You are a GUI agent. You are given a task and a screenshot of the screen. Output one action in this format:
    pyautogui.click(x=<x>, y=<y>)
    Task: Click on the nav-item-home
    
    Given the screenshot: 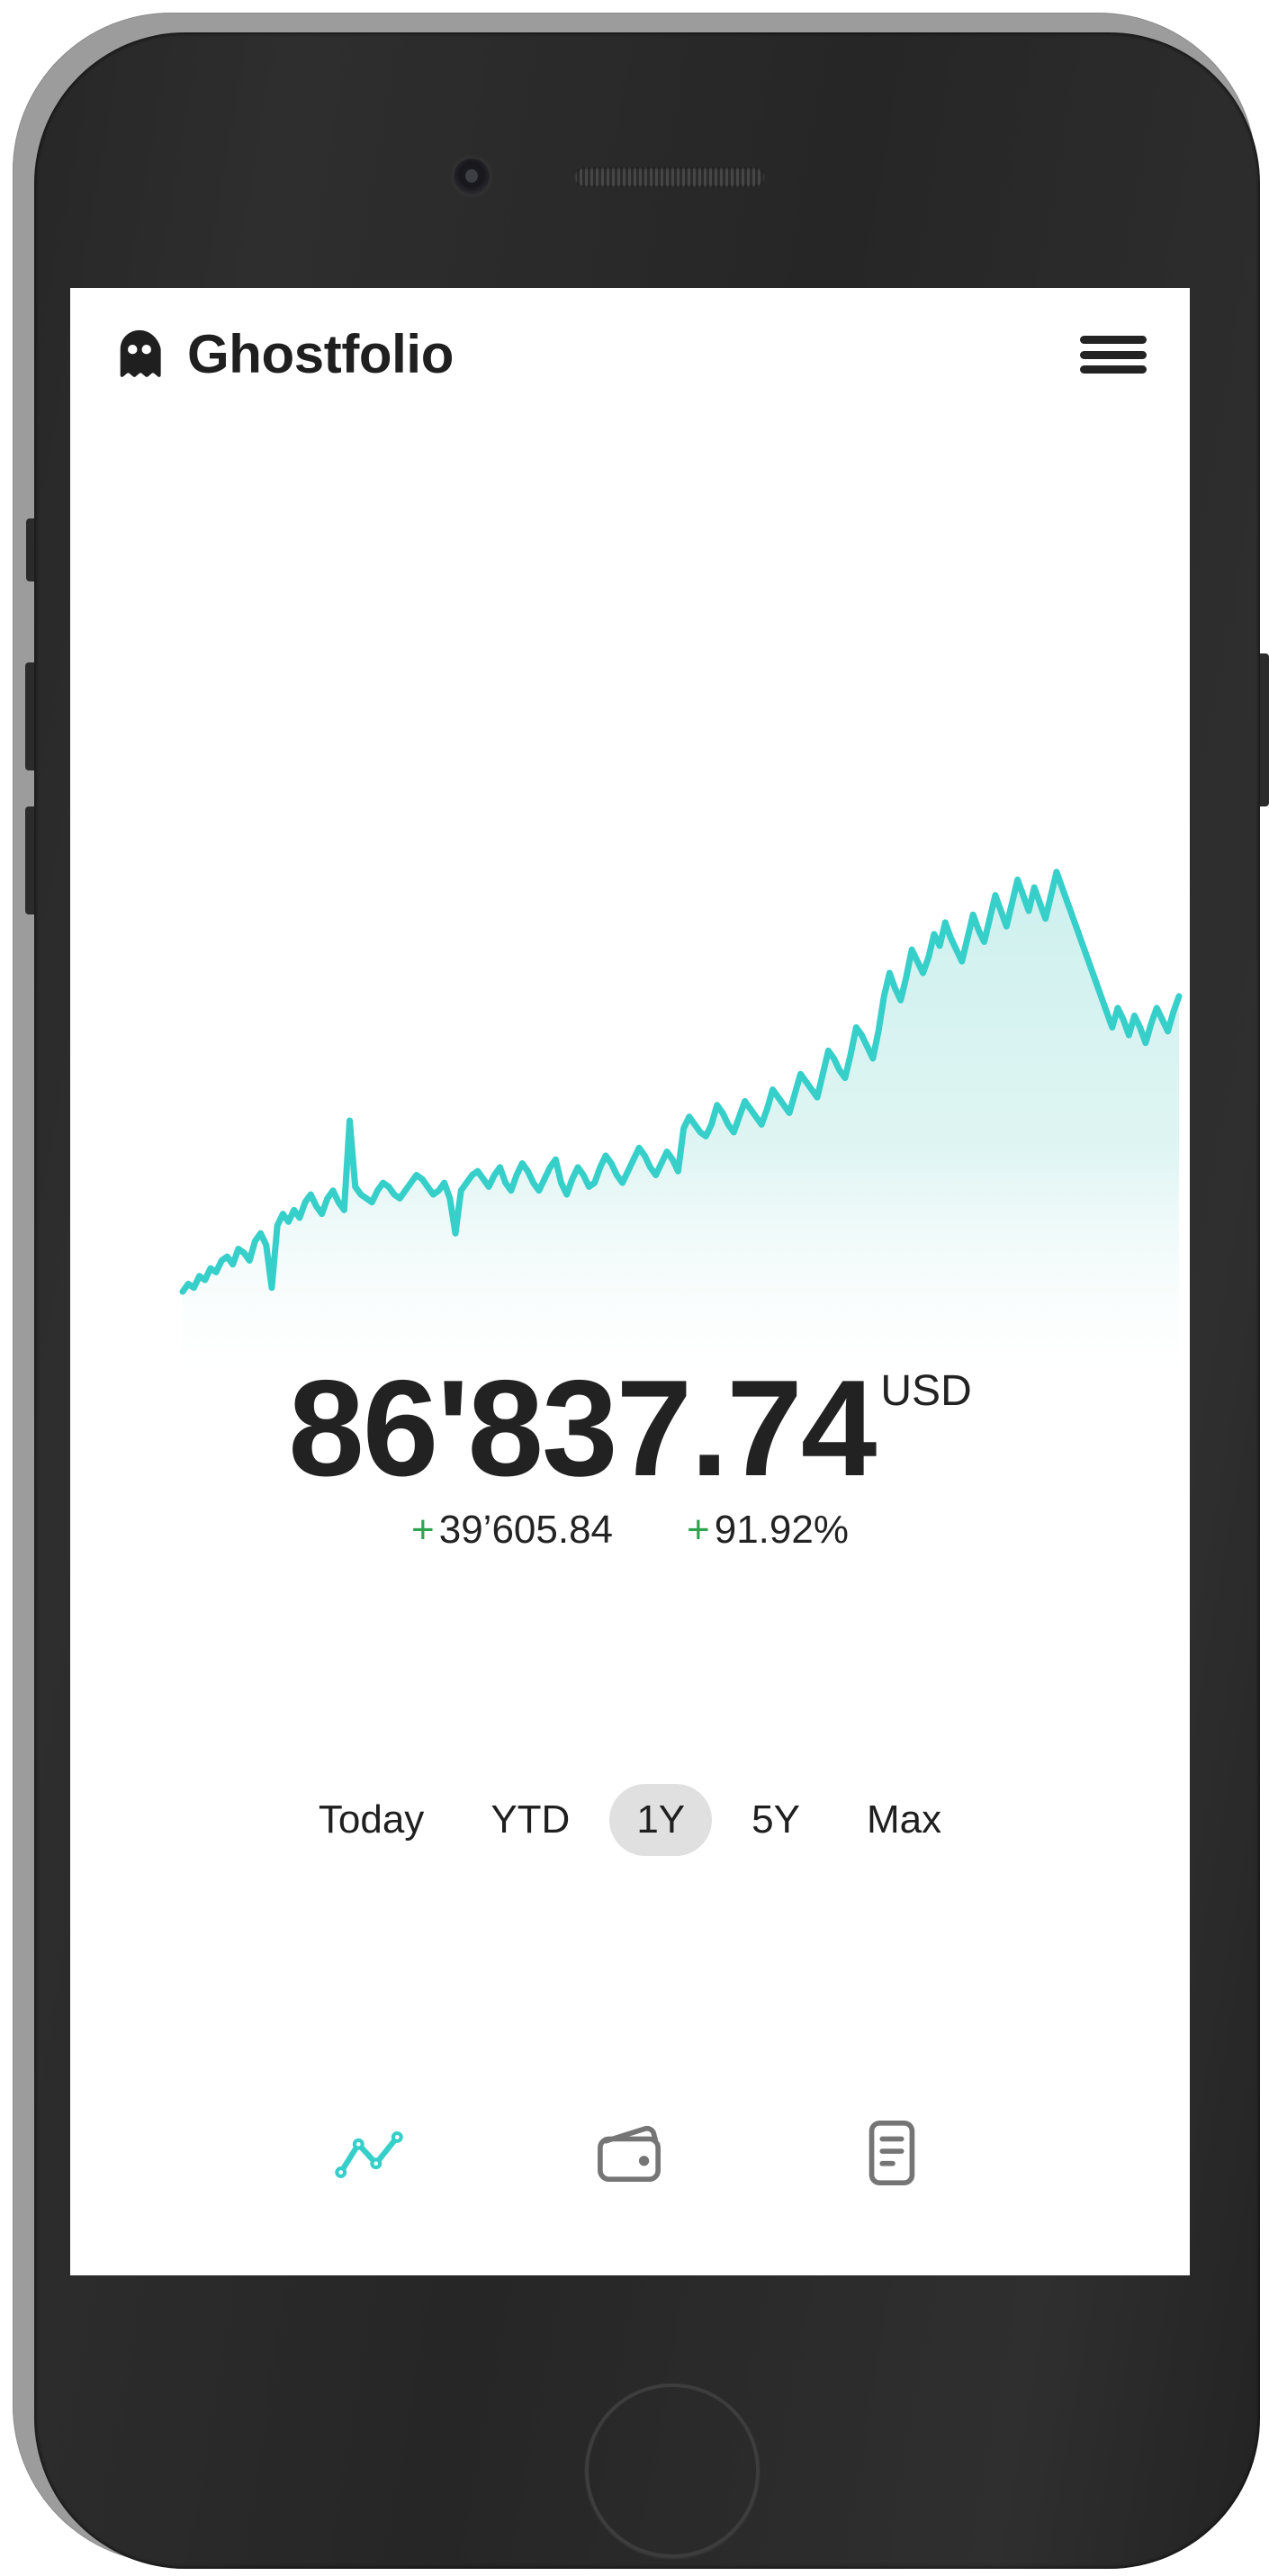 What is the action you would take?
    pyautogui.click(x=369, y=2155)
    